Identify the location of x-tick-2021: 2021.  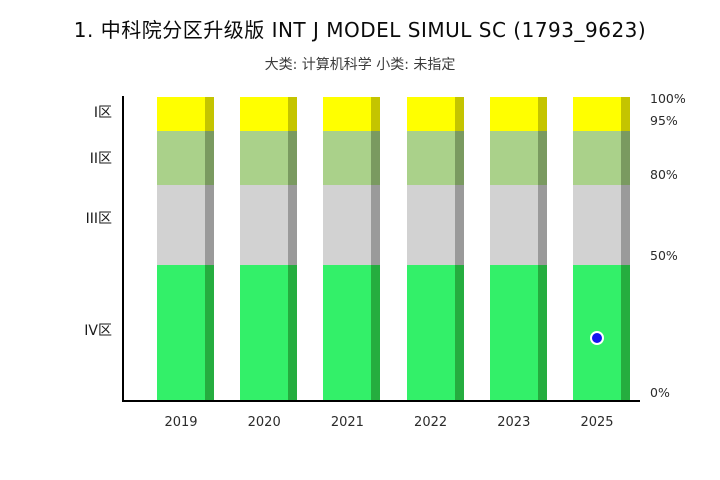
(347, 422).